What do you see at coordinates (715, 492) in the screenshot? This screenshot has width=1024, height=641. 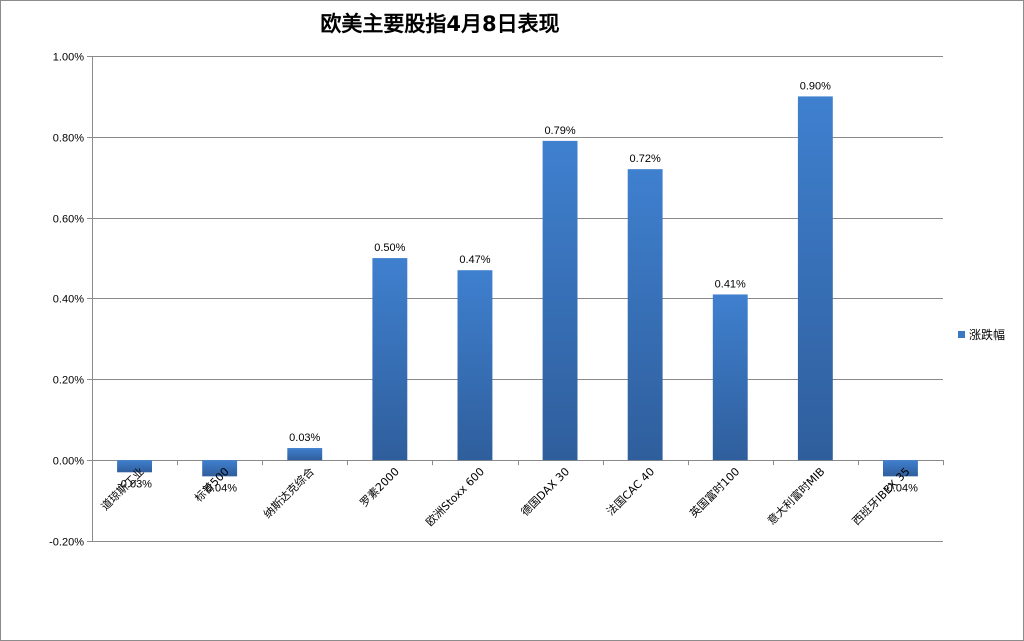 I see `category-label: 英国富时100` at bounding box center [715, 492].